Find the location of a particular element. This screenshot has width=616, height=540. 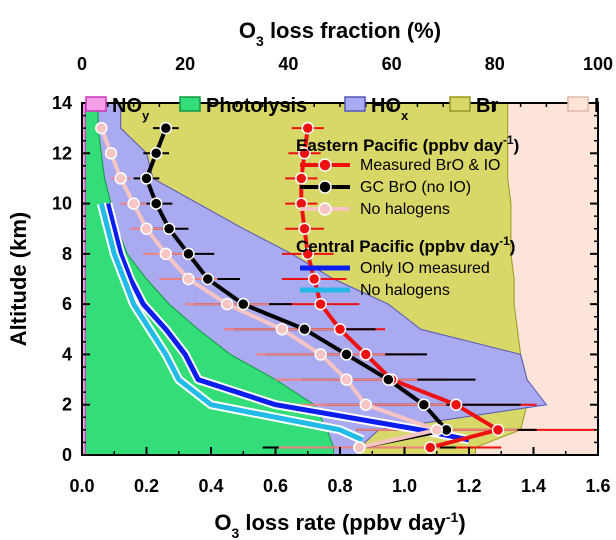

legend-entry-central: No halogens is located at coordinates (375, 290).